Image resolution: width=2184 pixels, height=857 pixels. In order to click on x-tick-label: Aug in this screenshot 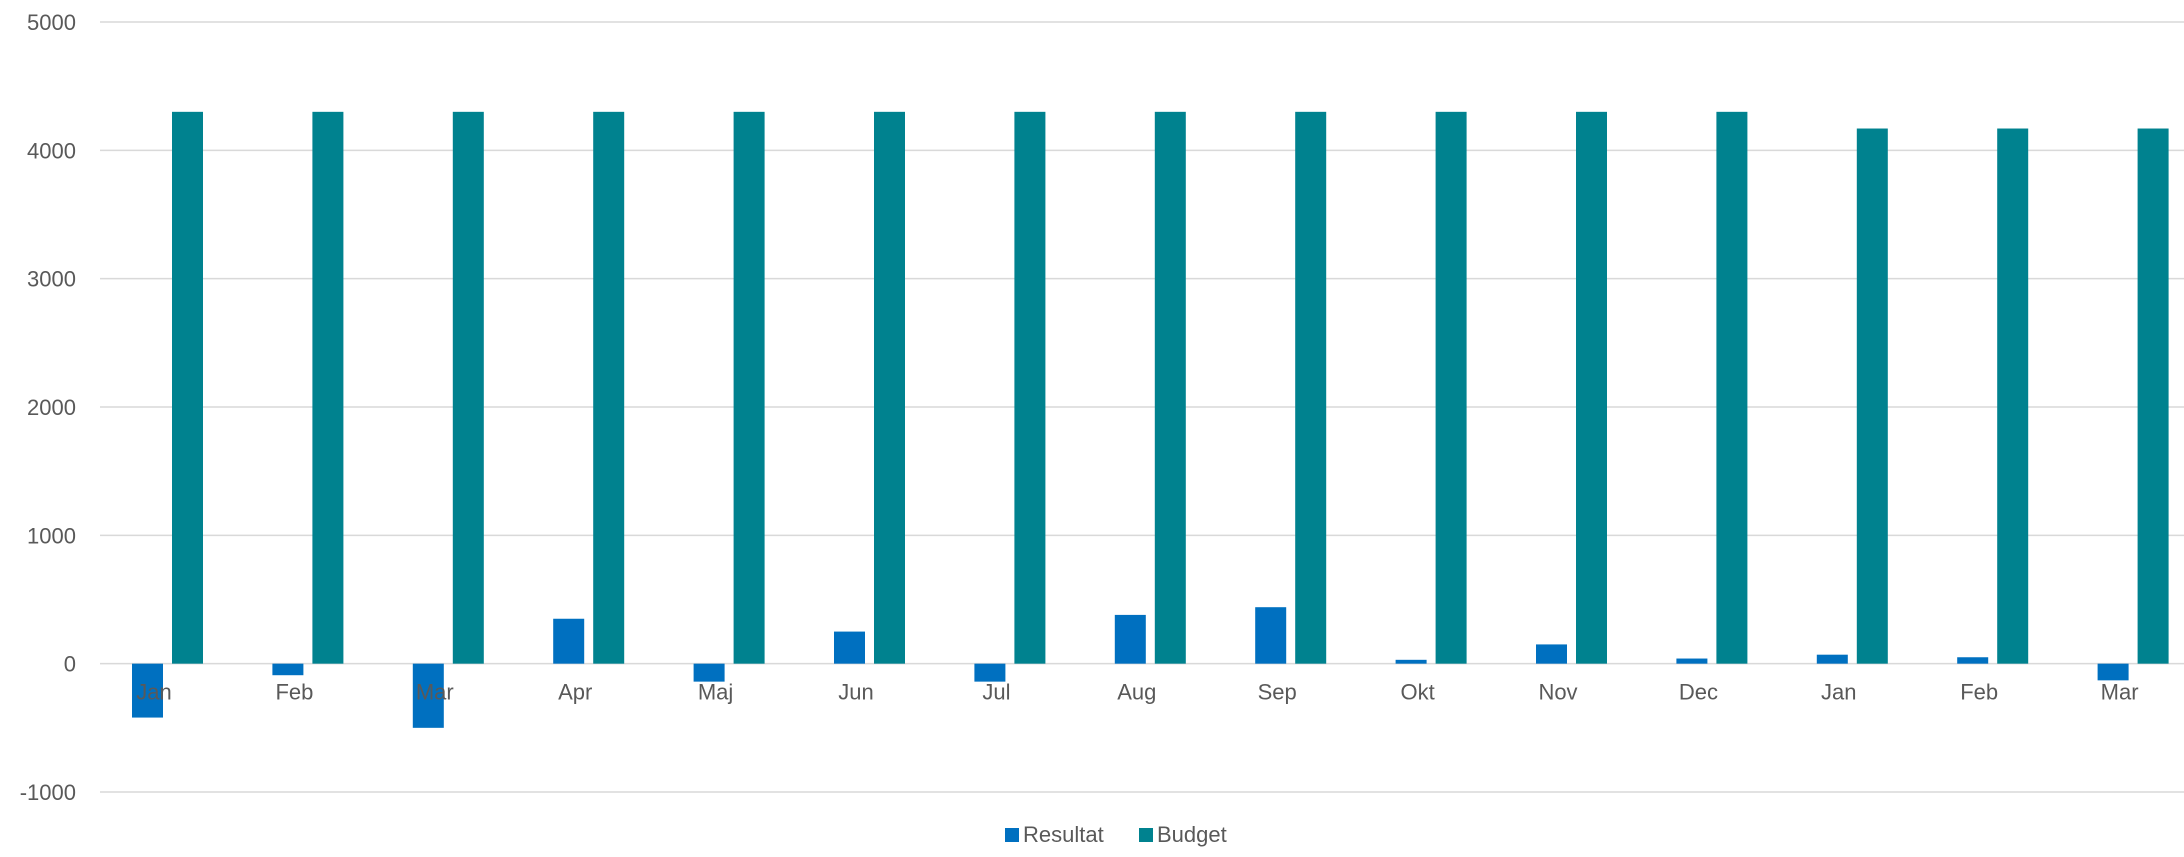, I will do `click(1136, 692)`.